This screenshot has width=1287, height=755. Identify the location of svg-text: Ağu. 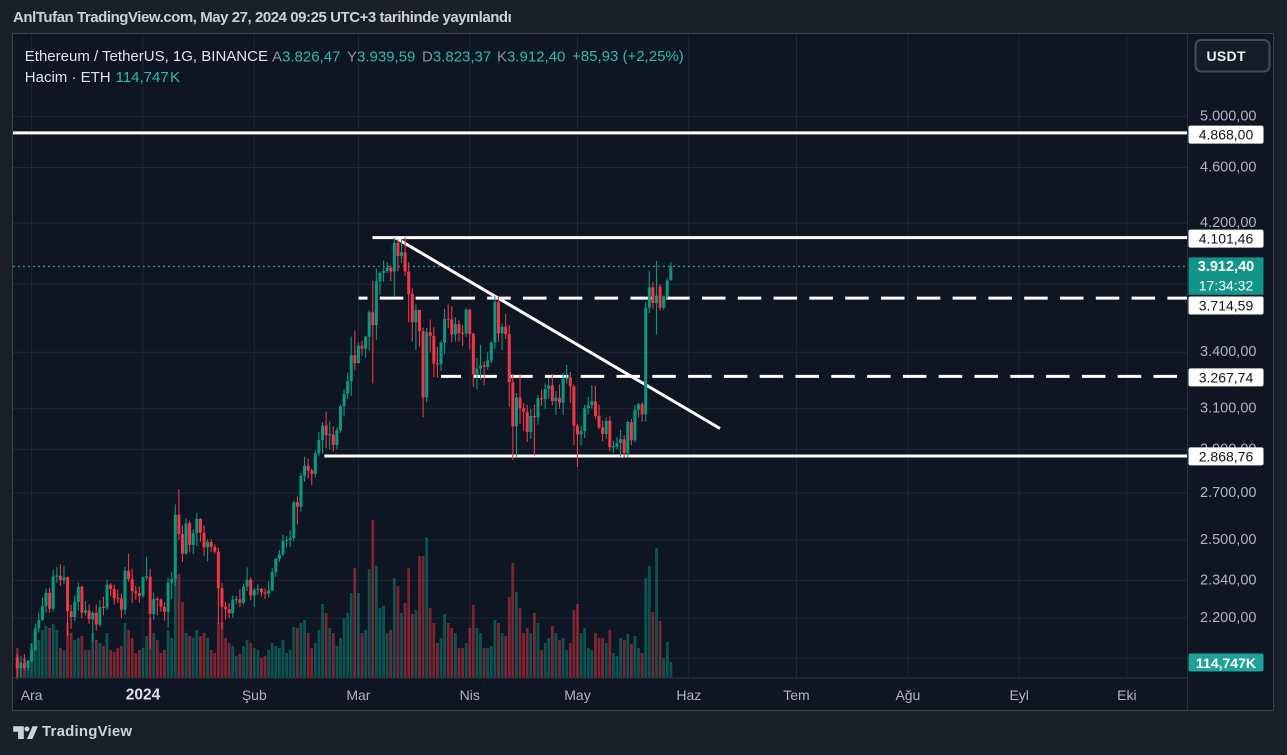
(907, 695).